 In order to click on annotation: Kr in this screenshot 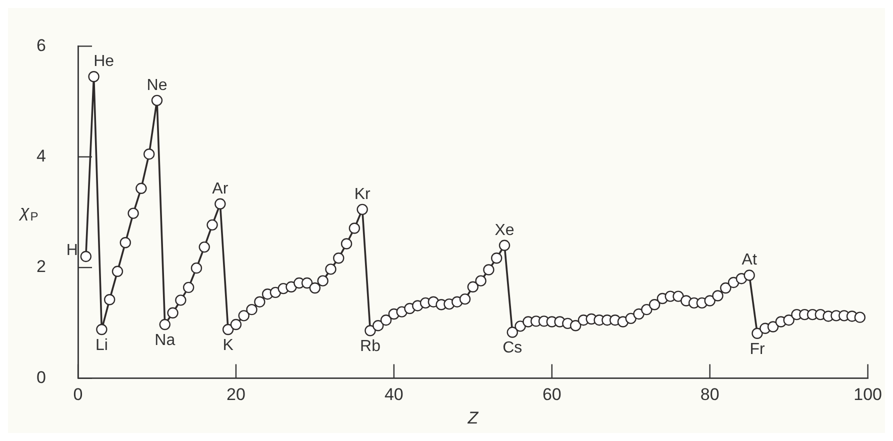, I will do `click(363, 194)`.